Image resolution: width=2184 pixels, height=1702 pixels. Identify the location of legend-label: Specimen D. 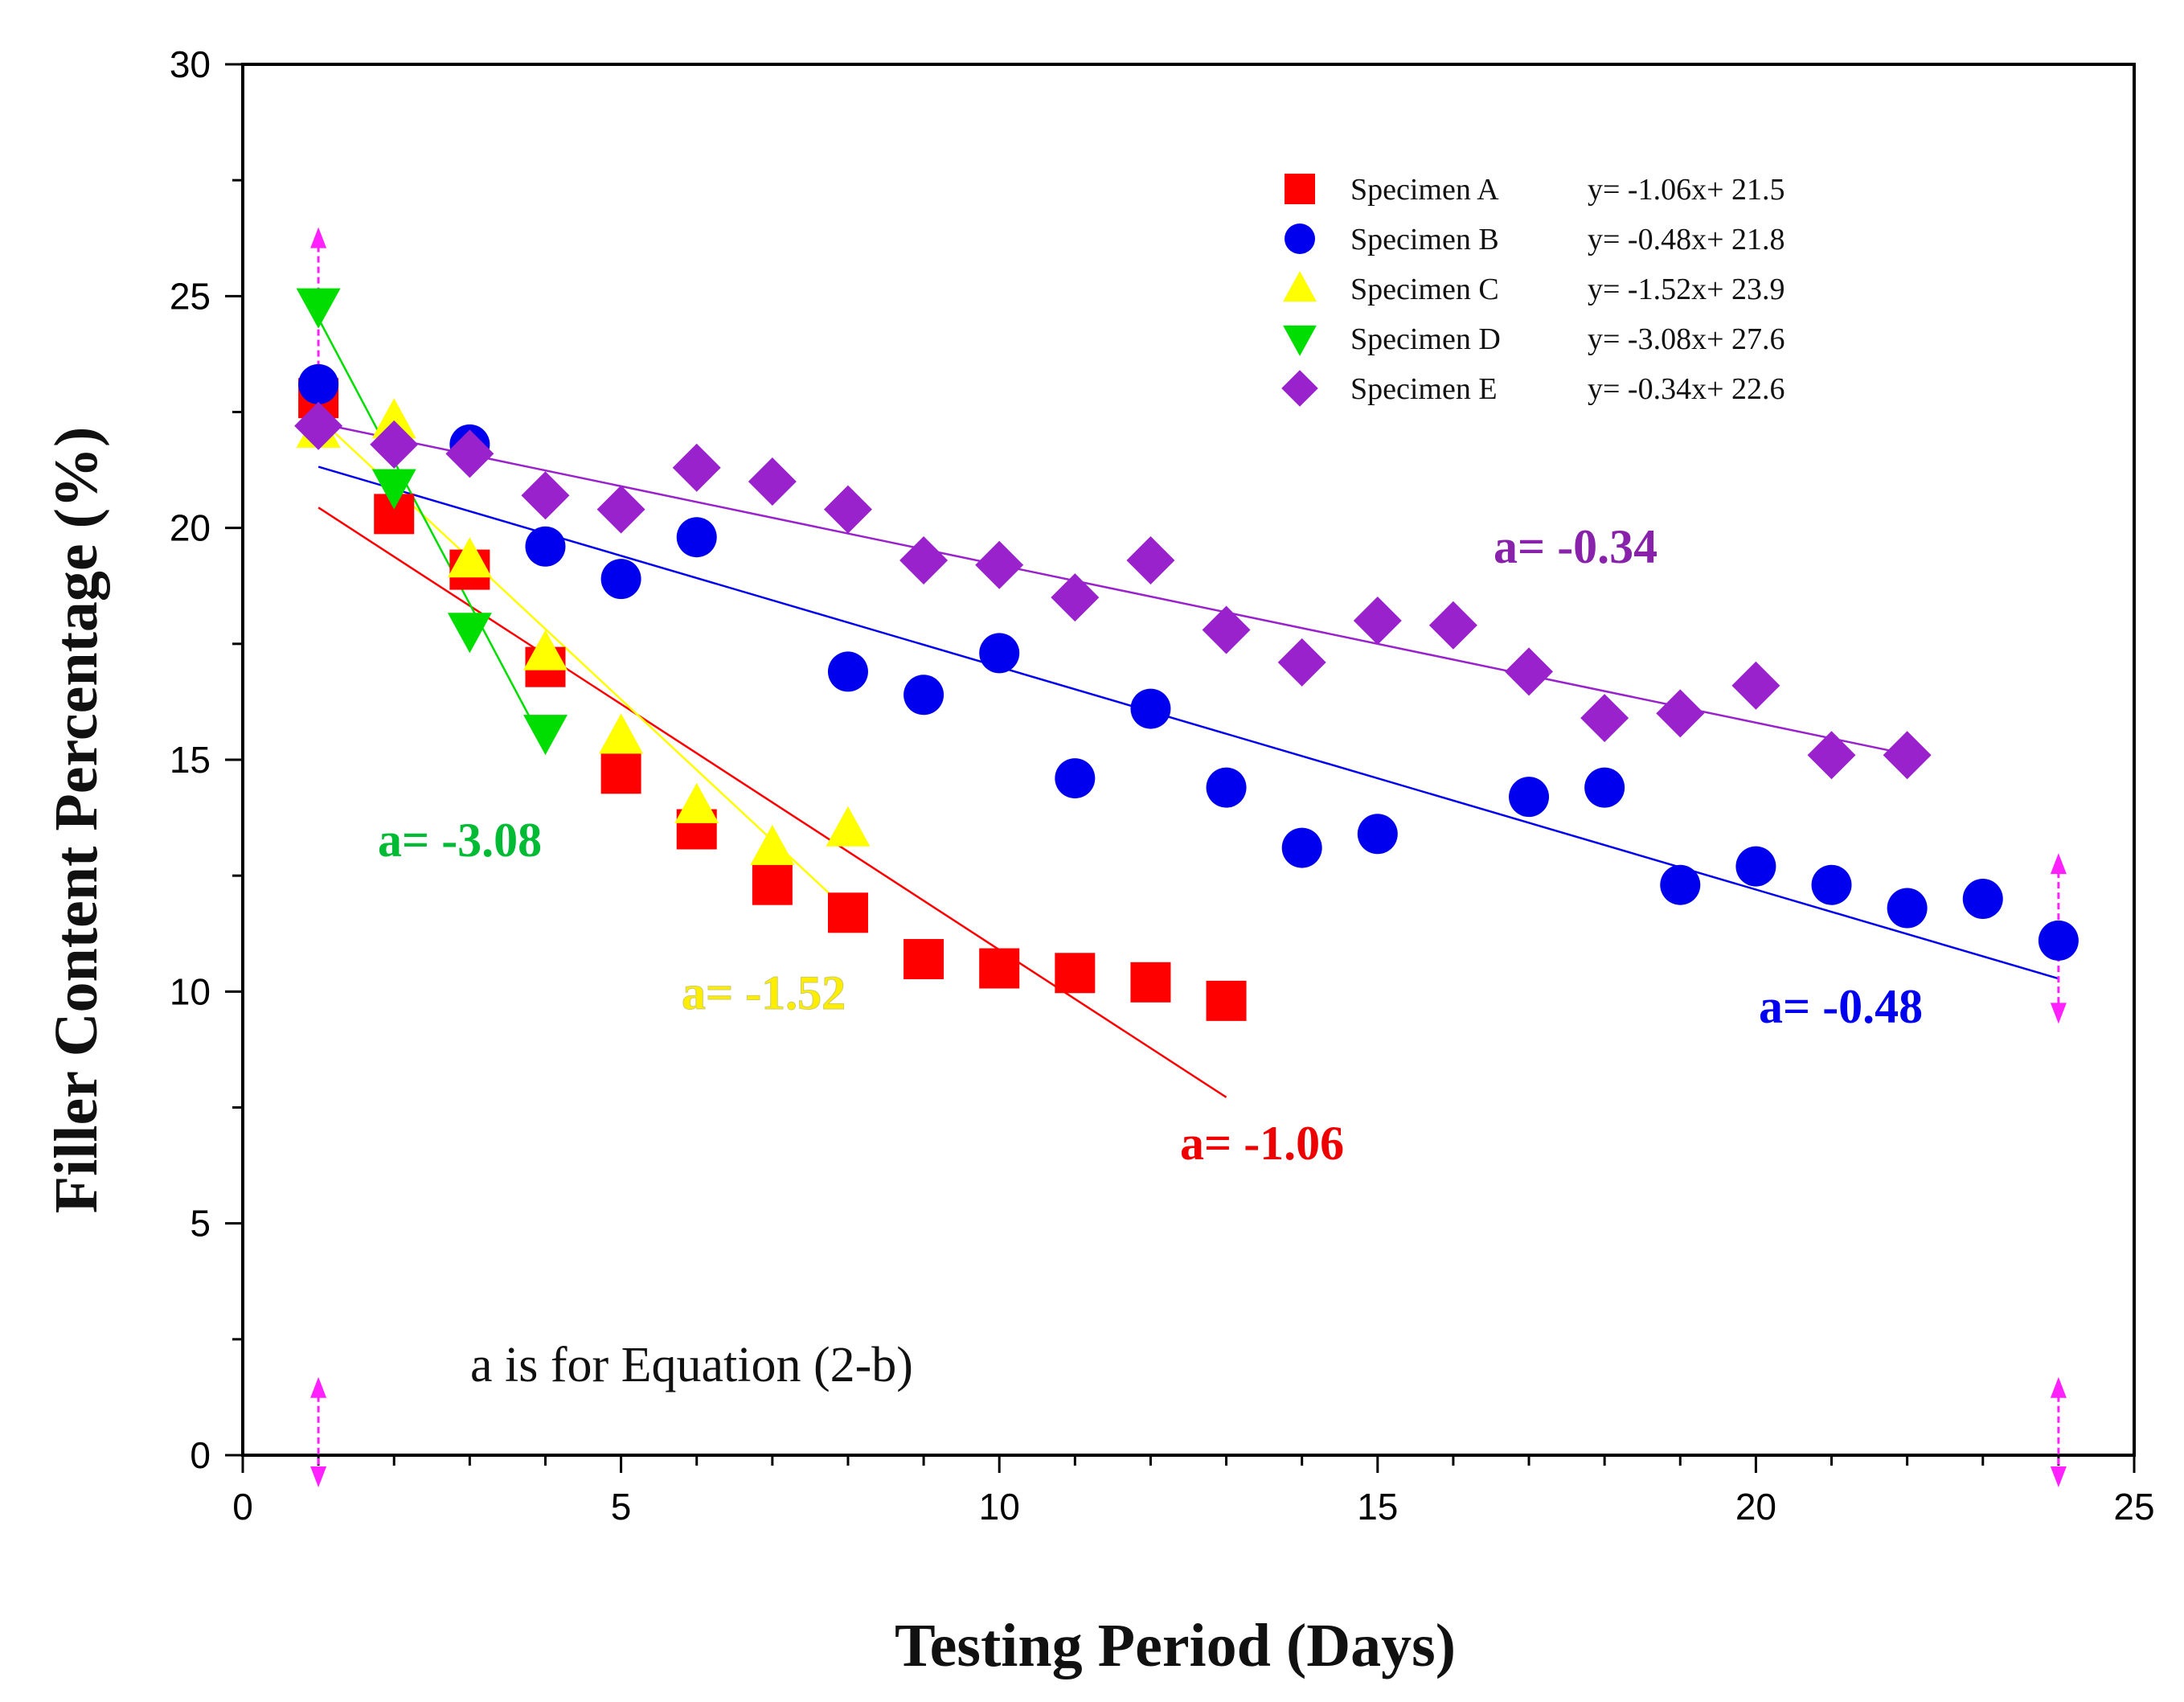
(1425, 339).